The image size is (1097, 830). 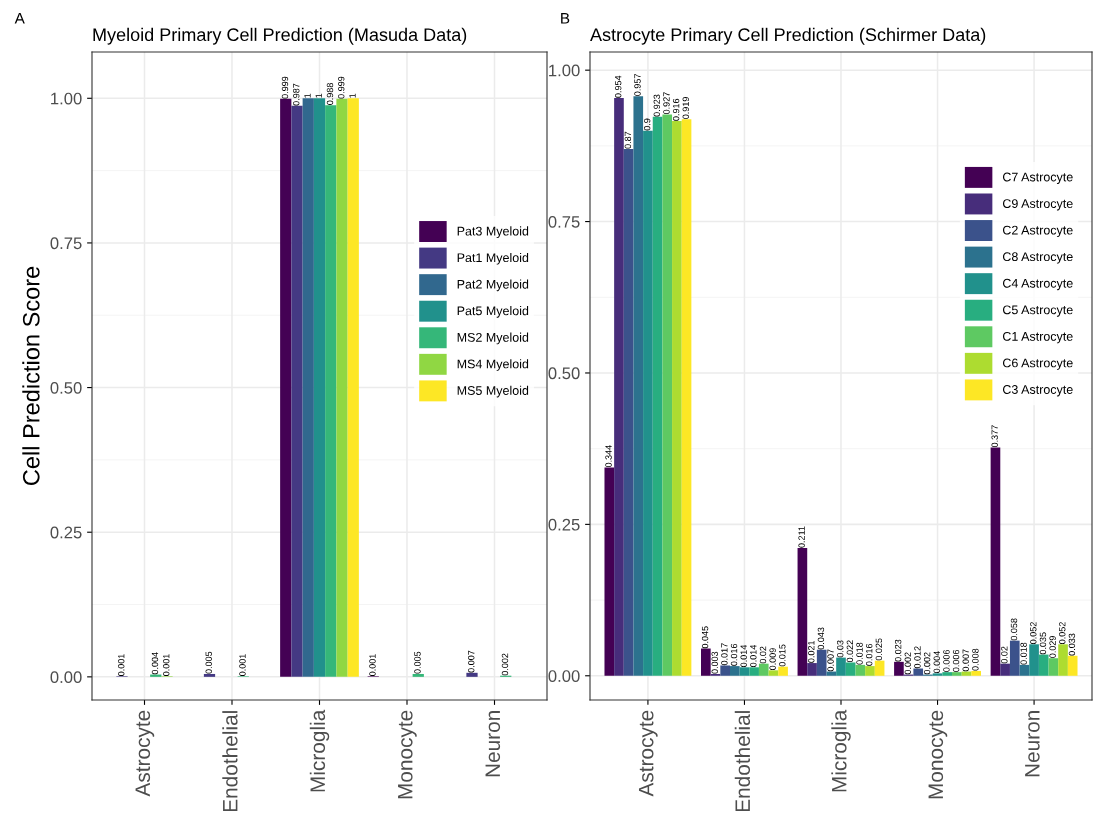 I want to click on data-label: 0.006, so click(x=946, y=660).